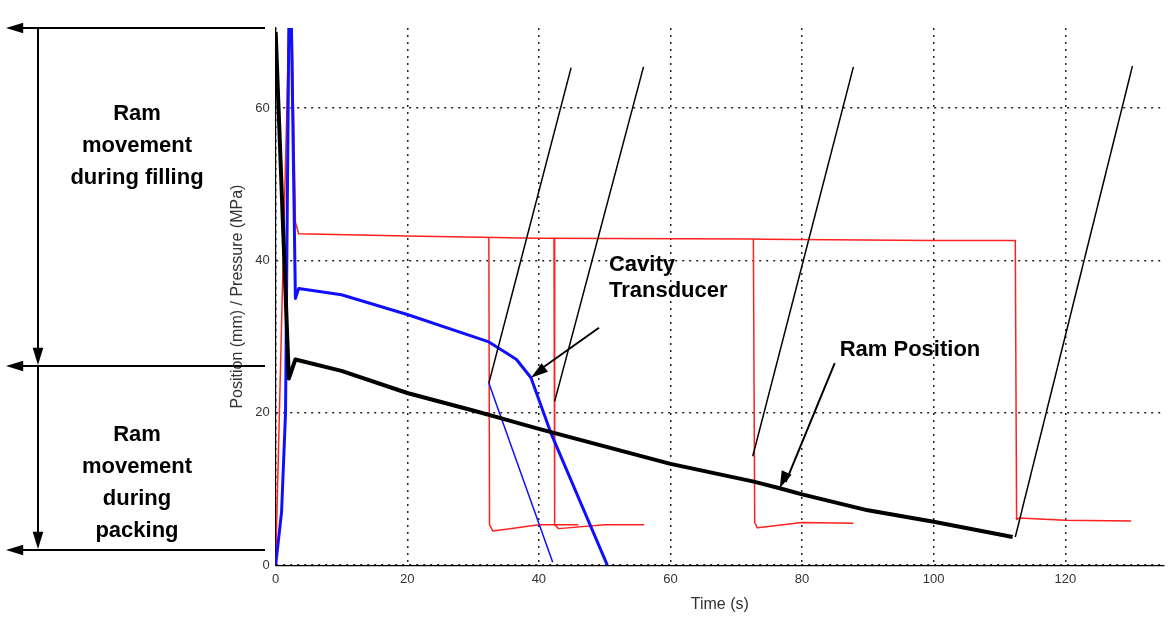 The height and width of the screenshot is (630, 1168). Describe the element at coordinates (668, 276) in the screenshot. I see `annotation: Cavity Transducer` at that location.